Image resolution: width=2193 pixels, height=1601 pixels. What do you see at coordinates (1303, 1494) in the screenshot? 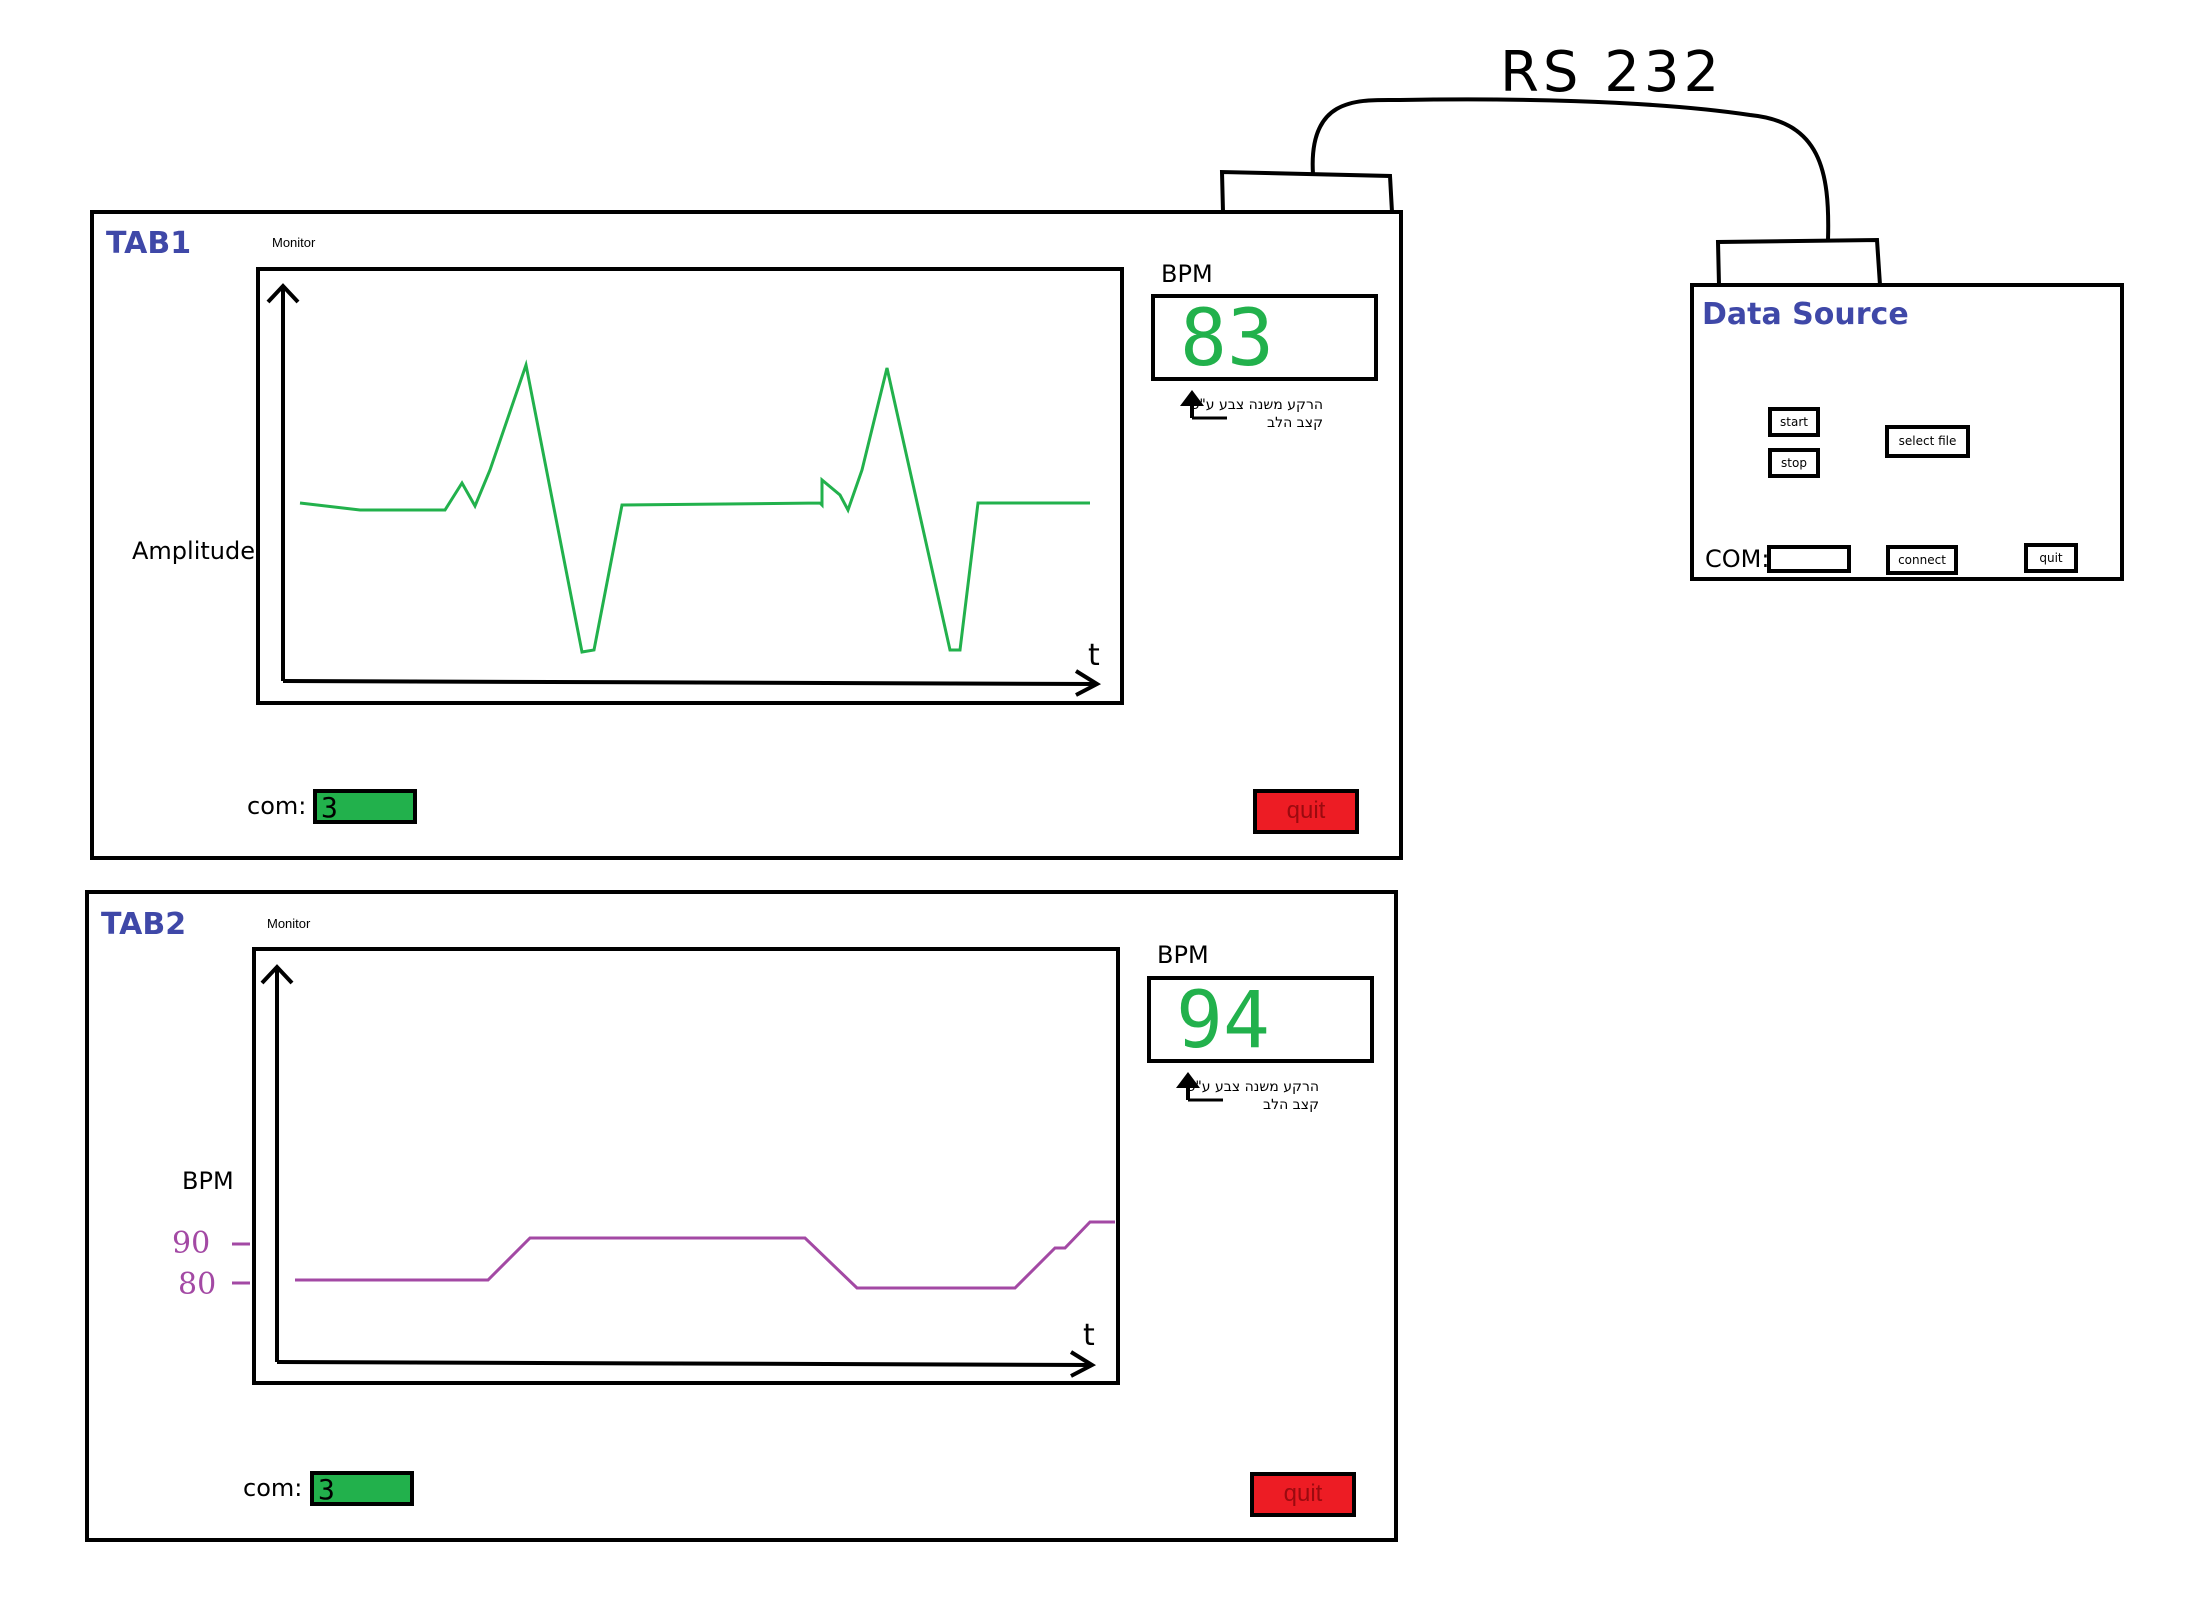
I see `tab2-quit-button: quit` at bounding box center [1303, 1494].